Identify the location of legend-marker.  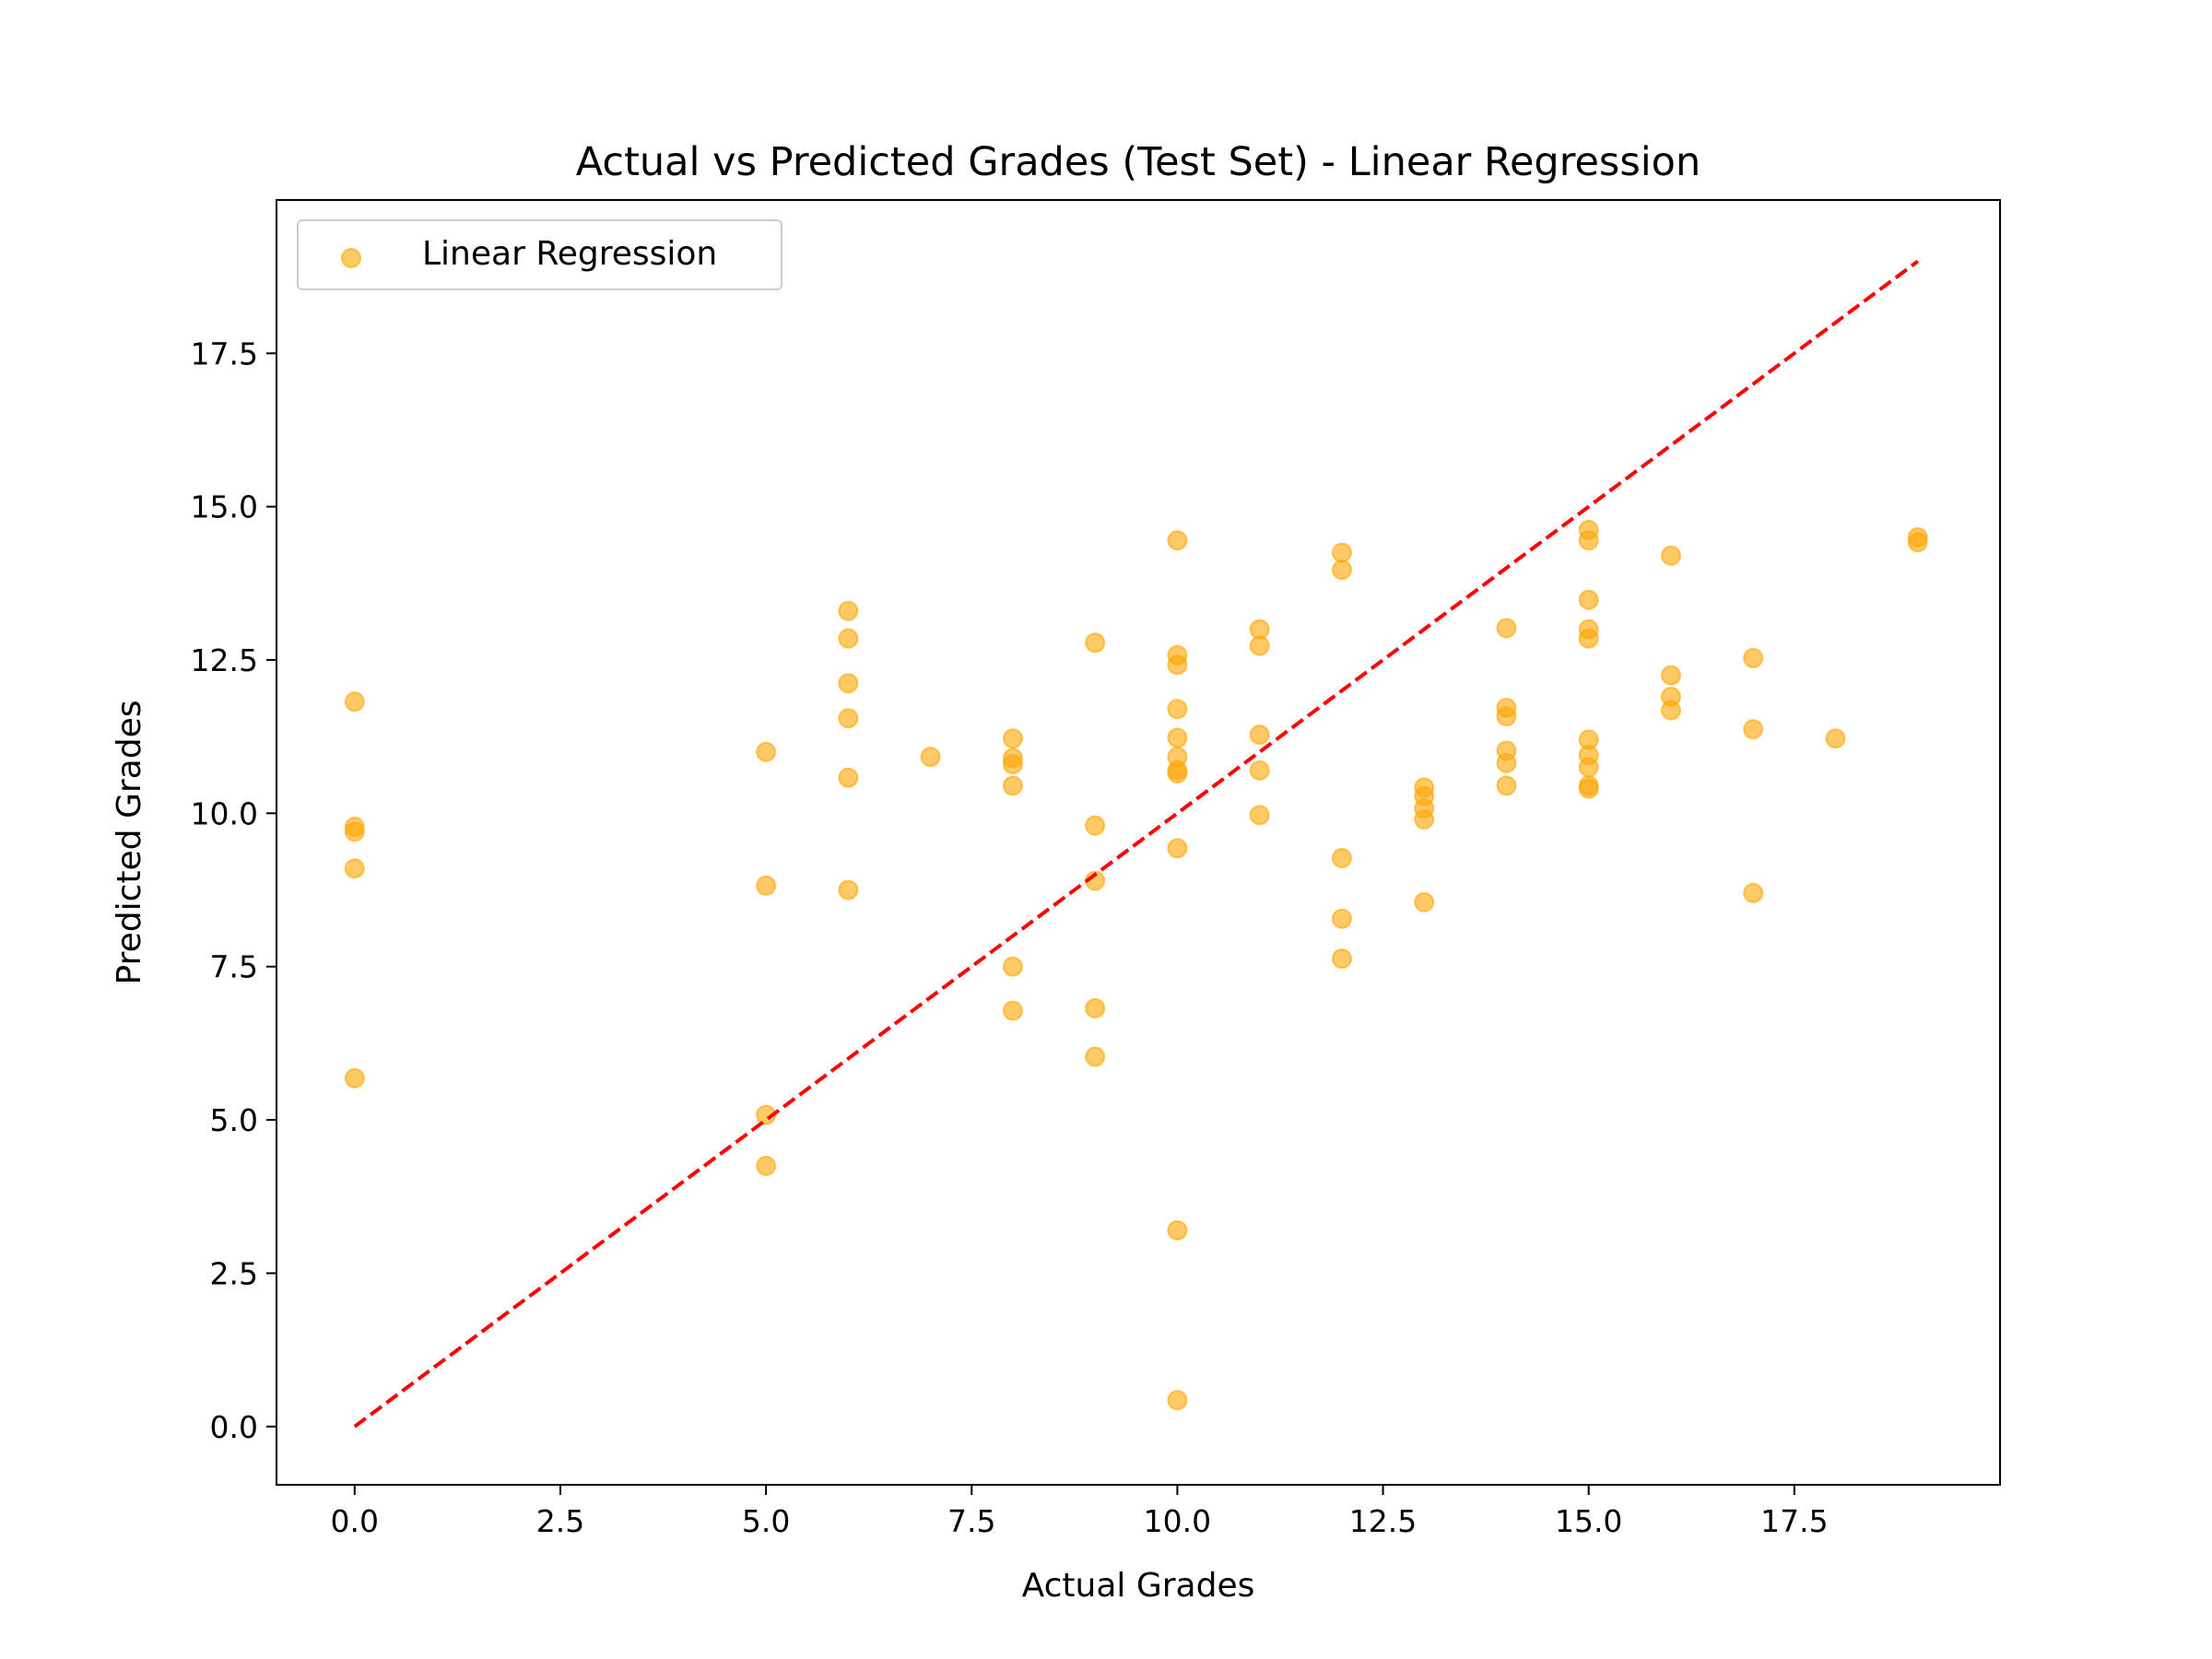
(351, 258).